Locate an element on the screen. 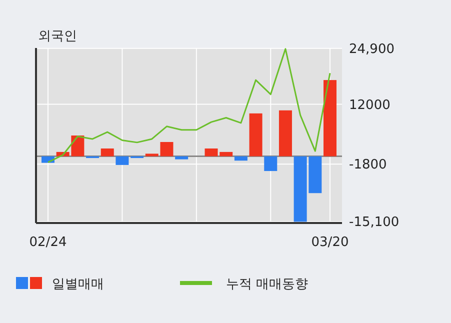  legend-label: 누적 매매동향 is located at coordinates (267, 284).